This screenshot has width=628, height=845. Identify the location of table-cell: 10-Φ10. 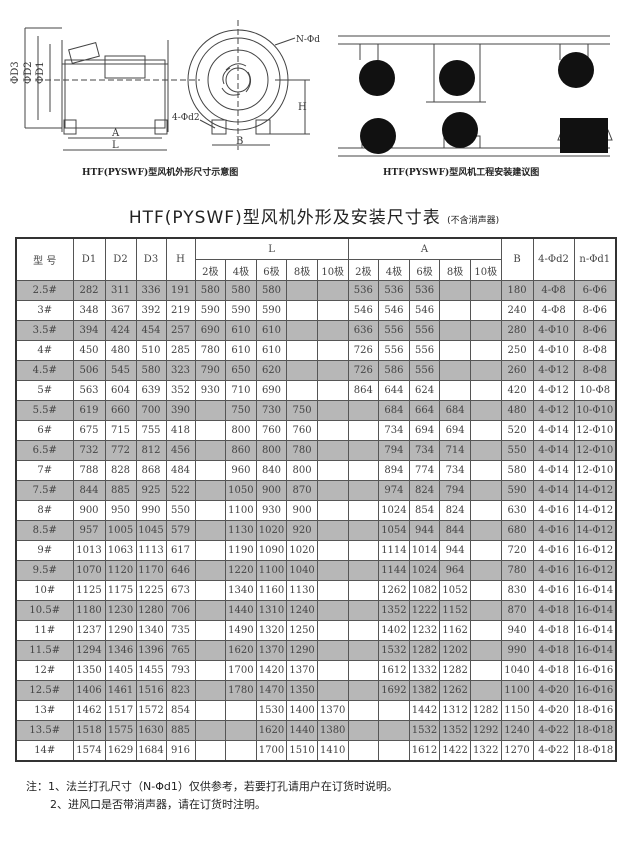
(595, 410).